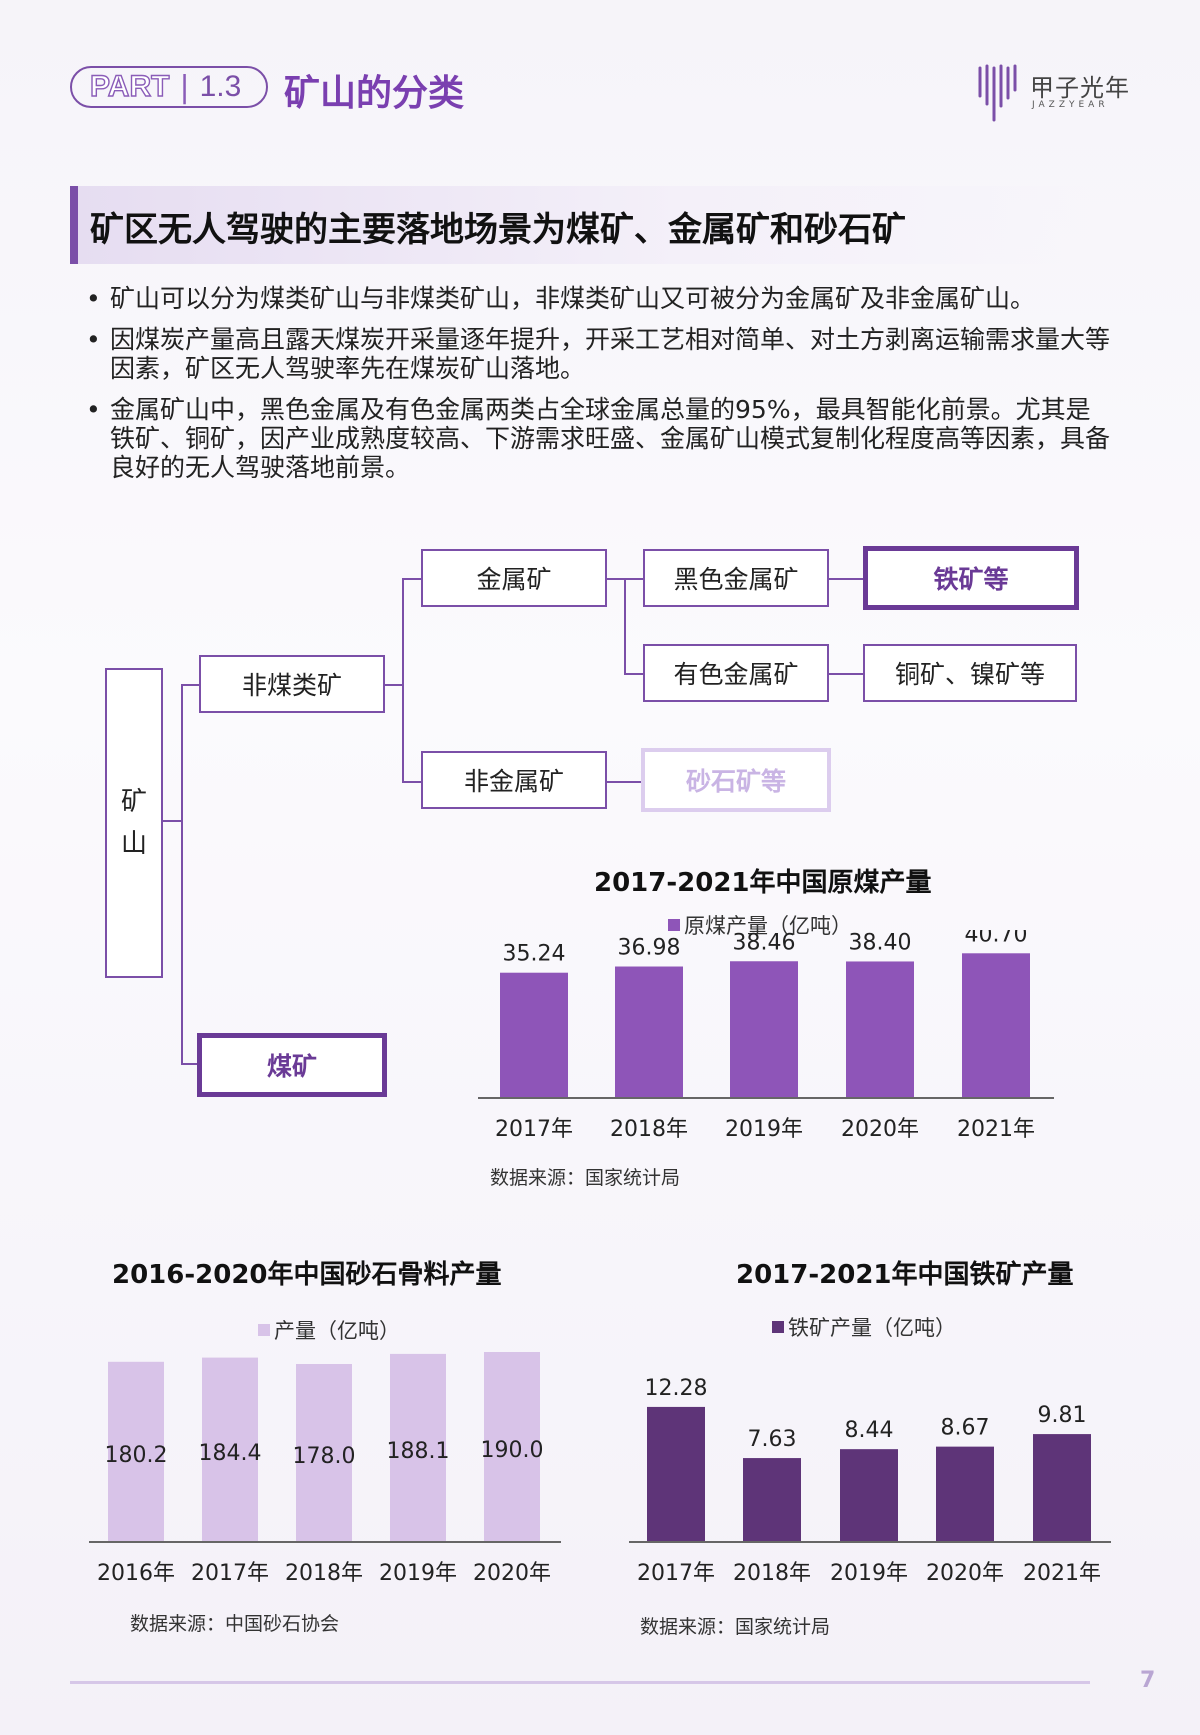 Image resolution: width=1200 pixels, height=1735 pixels. I want to click on legend-label: 产量（亿吨）, so click(337, 1331).